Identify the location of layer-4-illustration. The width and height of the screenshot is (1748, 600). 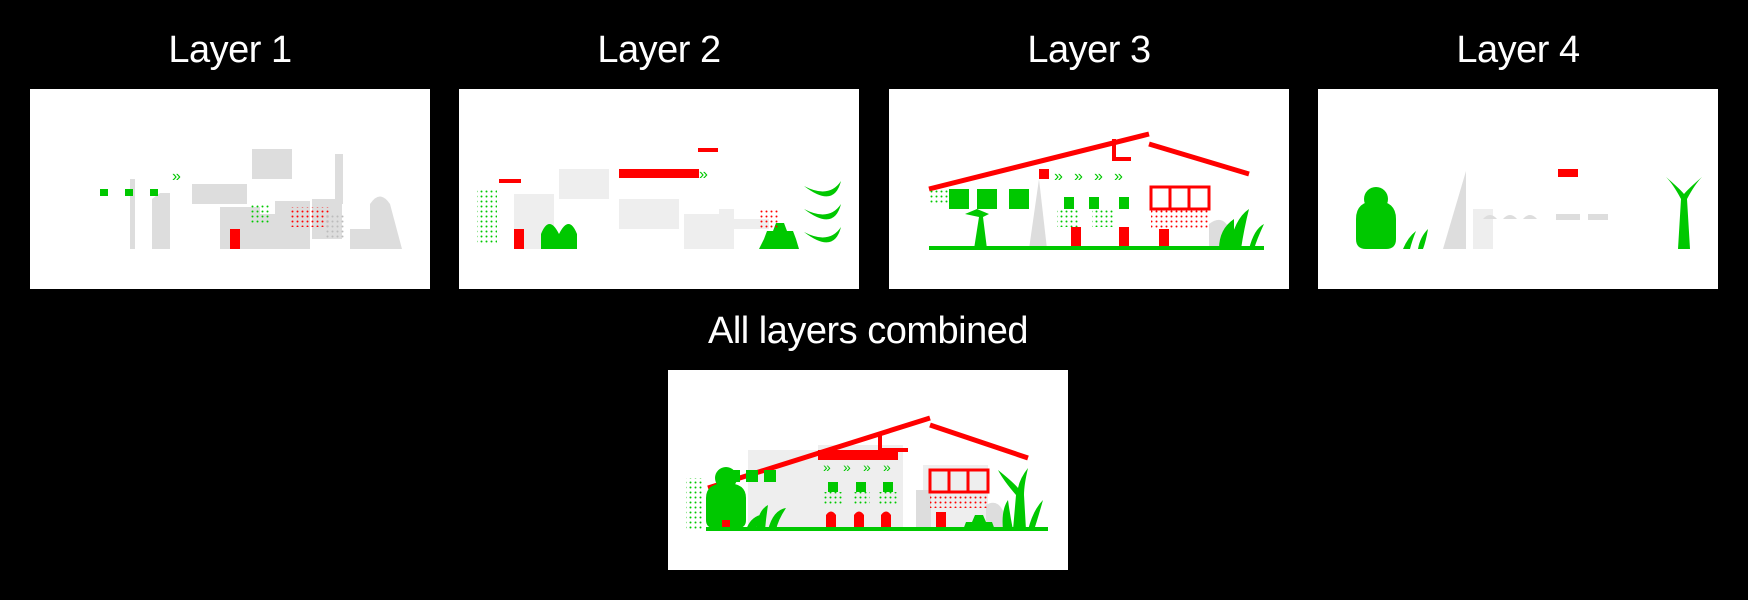
(1529, 209).